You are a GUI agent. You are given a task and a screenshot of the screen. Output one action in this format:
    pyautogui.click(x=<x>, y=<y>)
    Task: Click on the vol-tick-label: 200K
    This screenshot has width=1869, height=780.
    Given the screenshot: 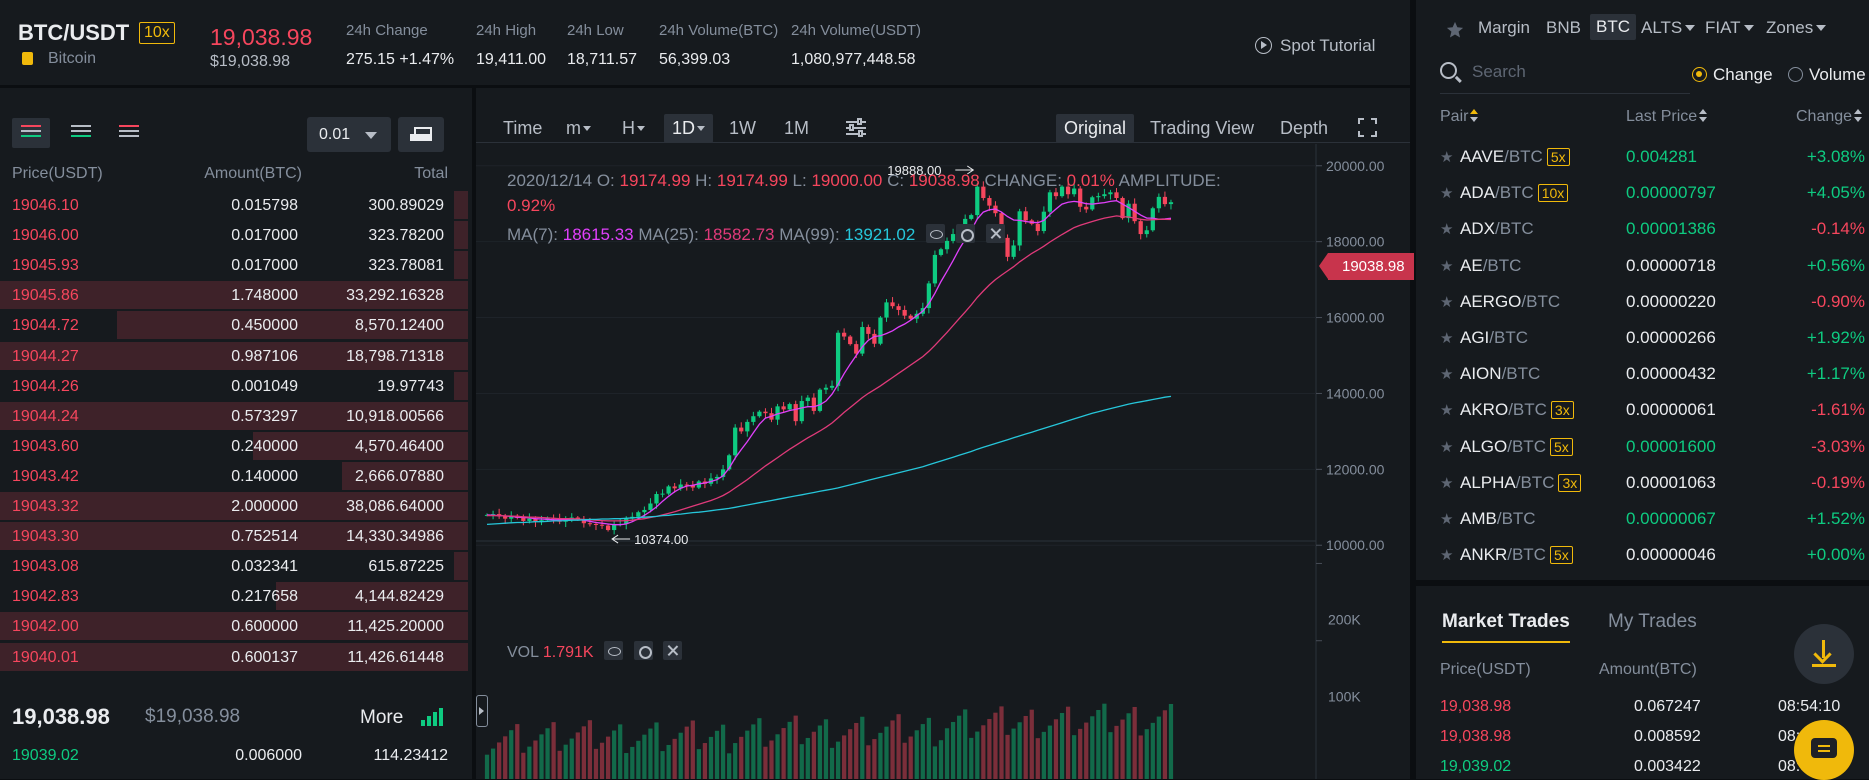 What is the action you would take?
    pyautogui.click(x=1344, y=619)
    